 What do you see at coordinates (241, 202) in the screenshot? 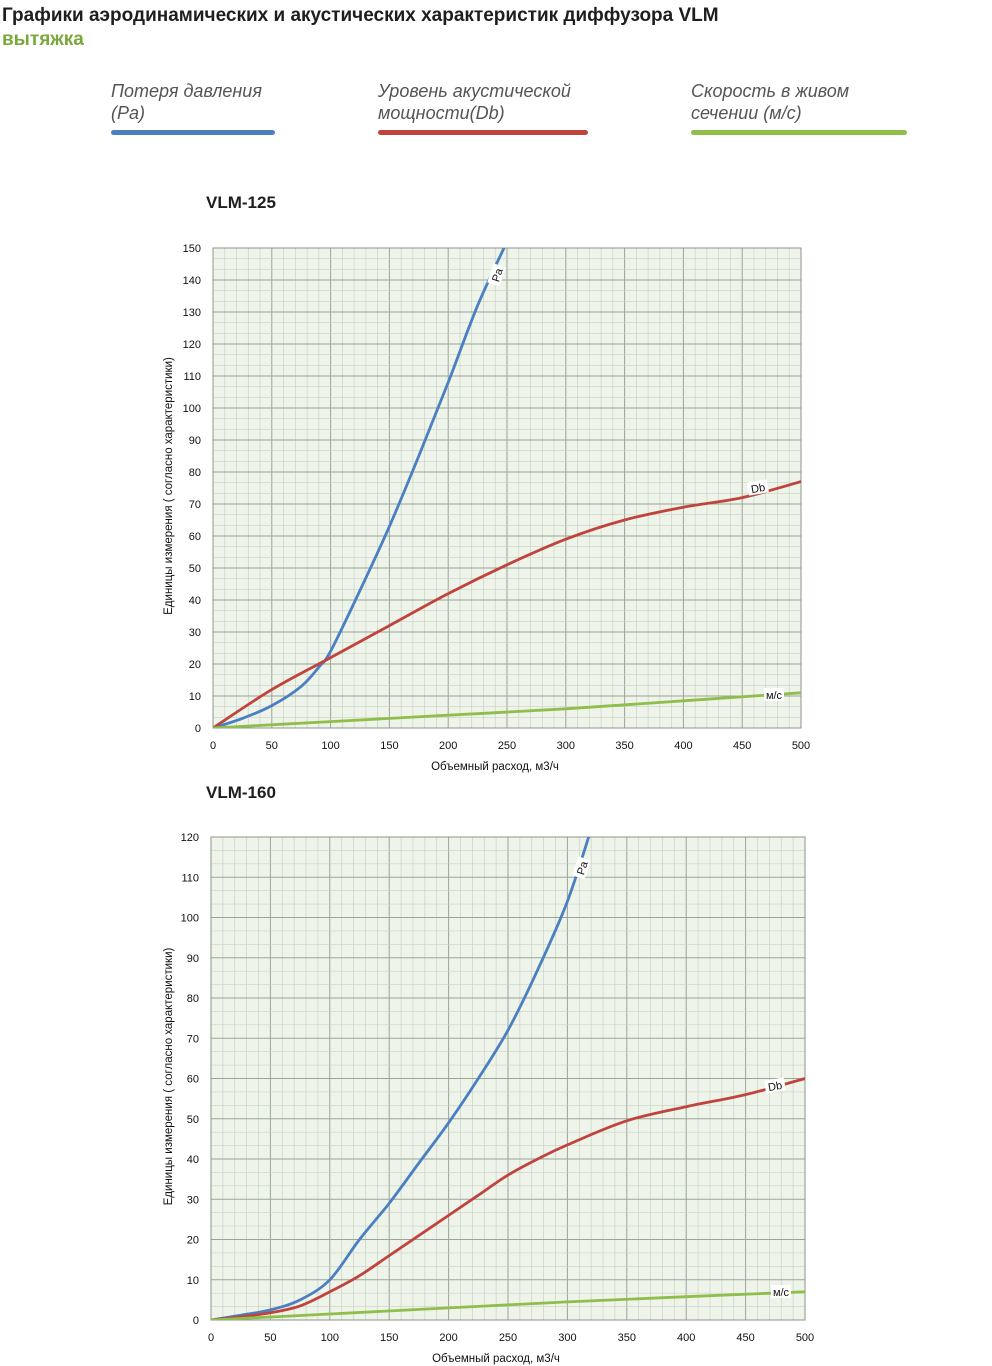
I see `chart-title-vlm125: VLM-125` at bounding box center [241, 202].